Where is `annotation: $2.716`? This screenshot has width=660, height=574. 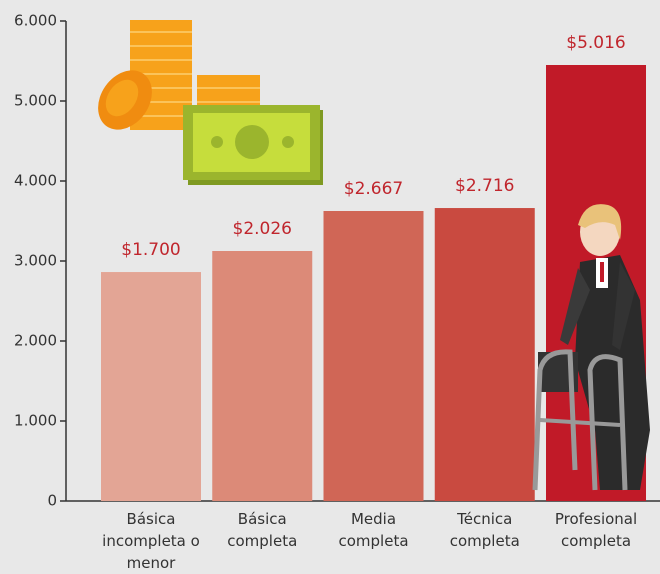 annotation: $2.716 is located at coordinates (484, 186).